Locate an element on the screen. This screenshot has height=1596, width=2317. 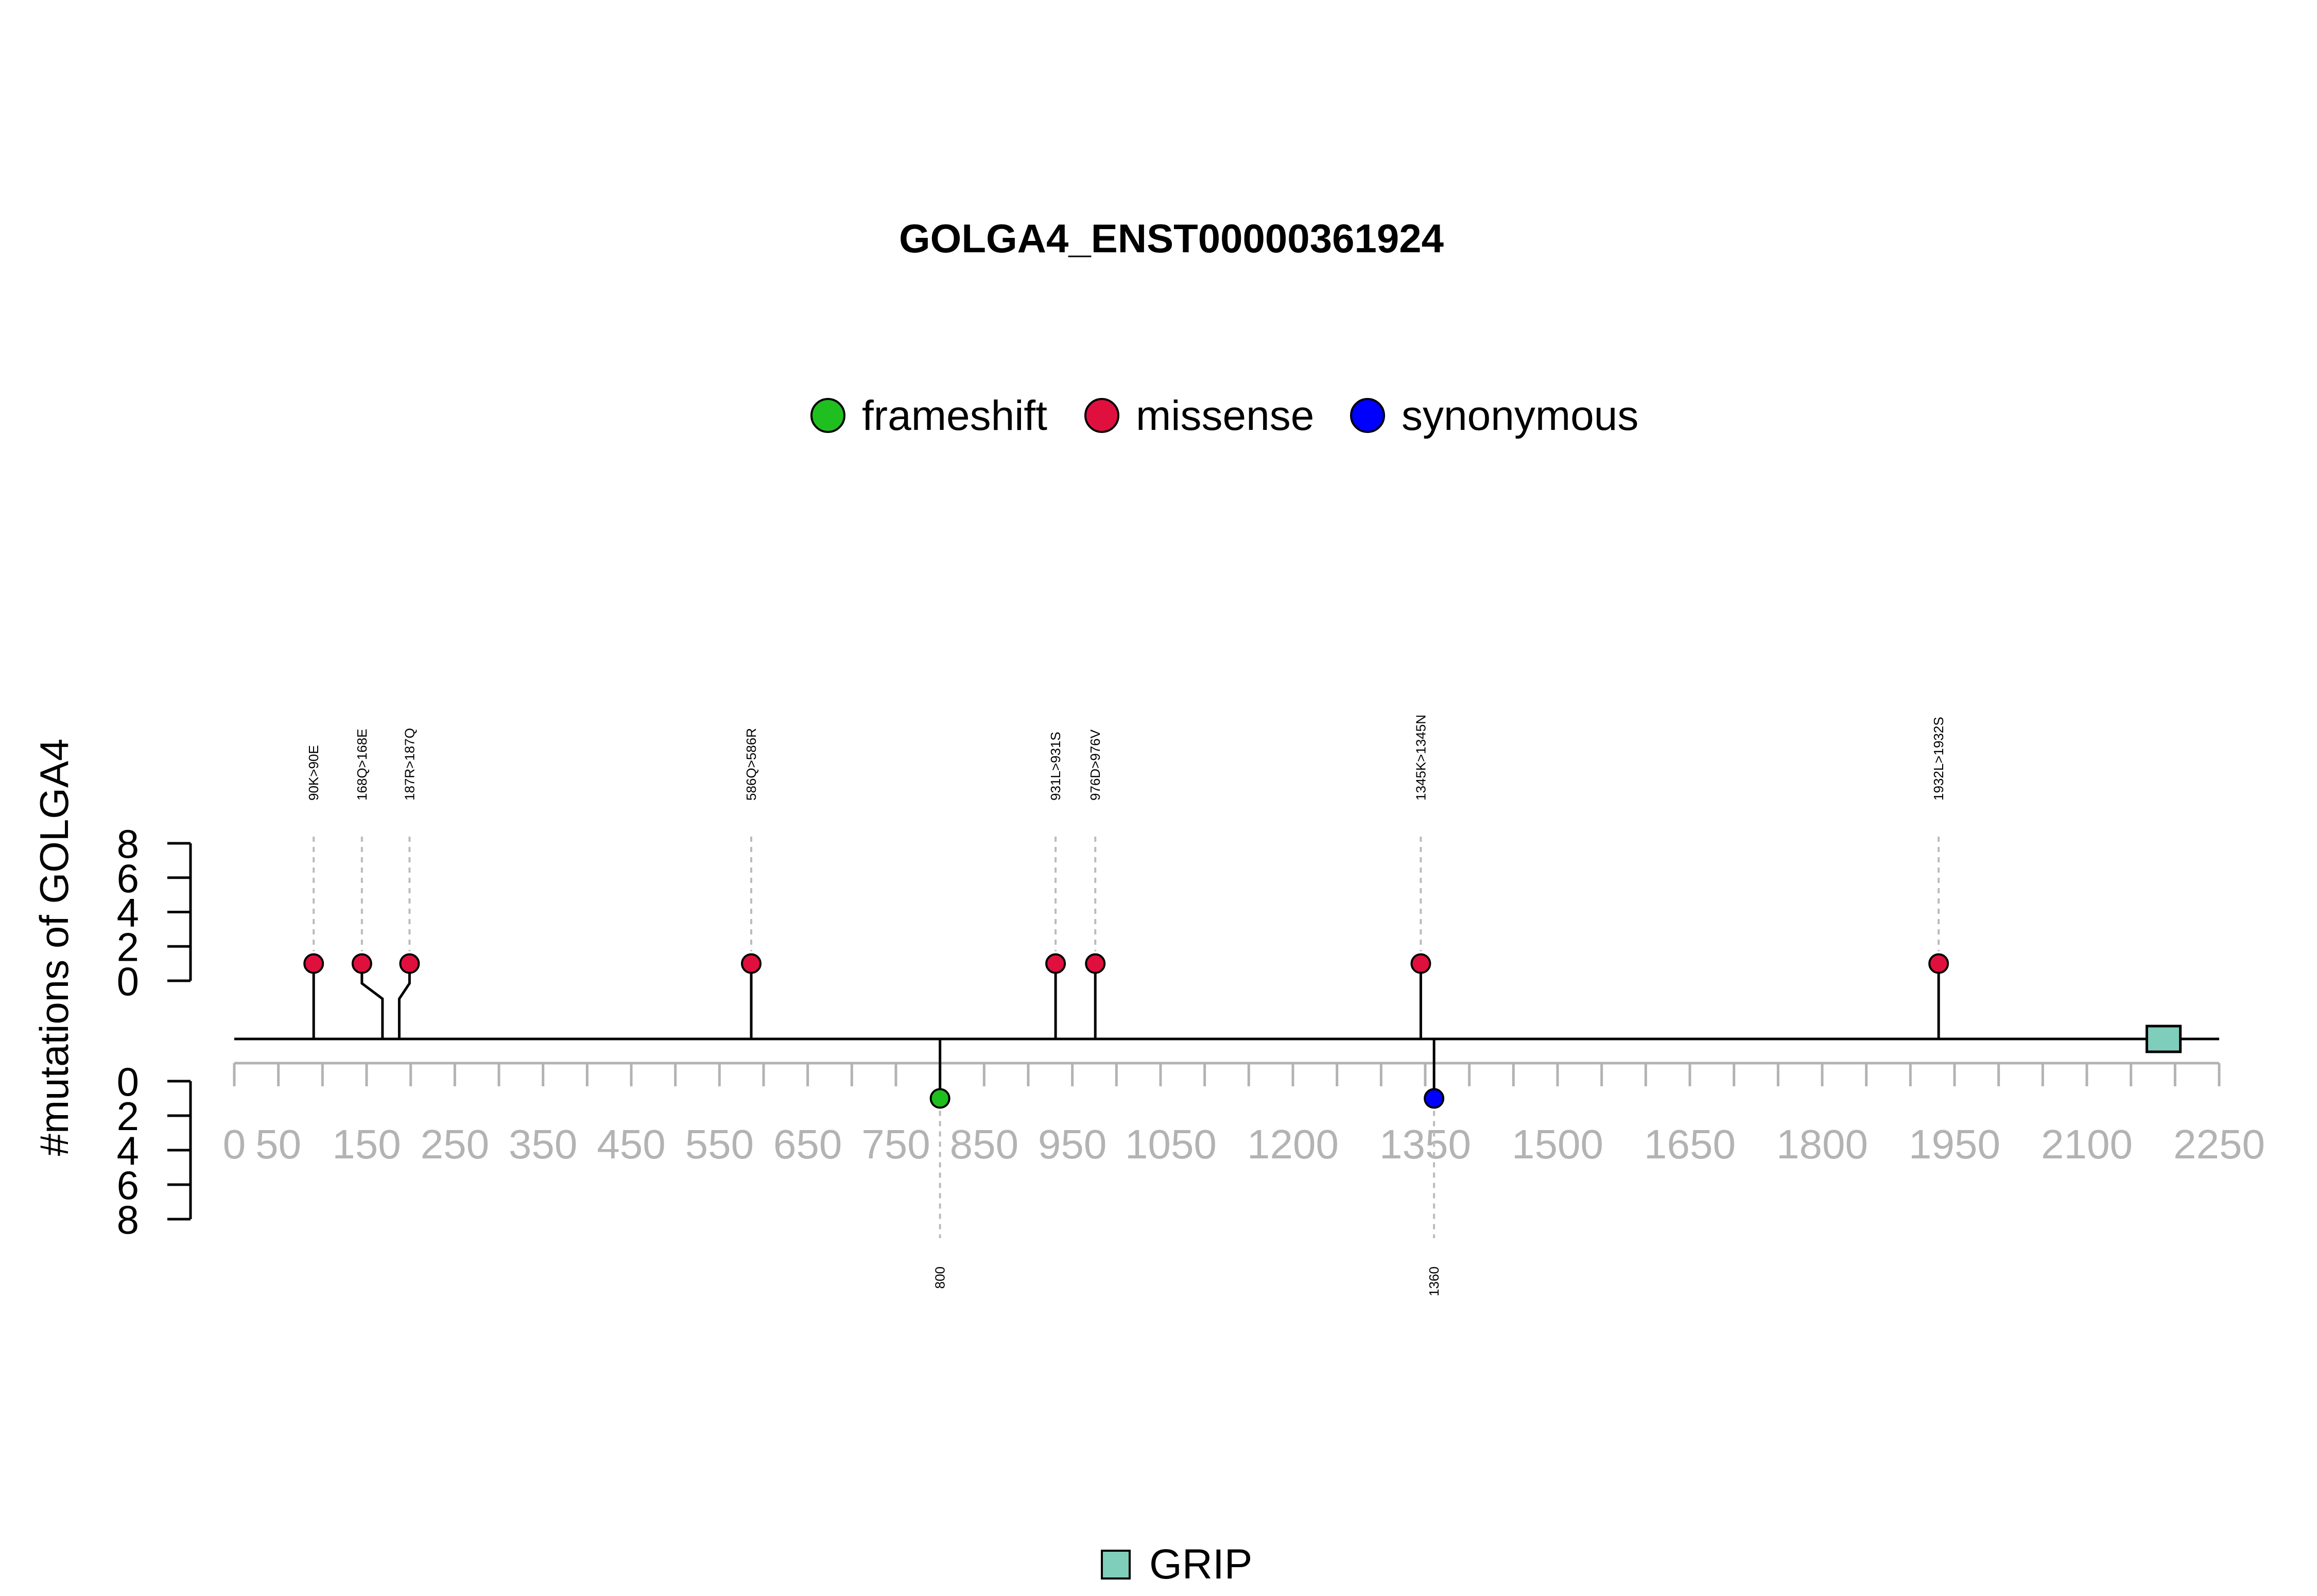
mutation-976D>976V: 976D>976V is located at coordinates (1095, 884).